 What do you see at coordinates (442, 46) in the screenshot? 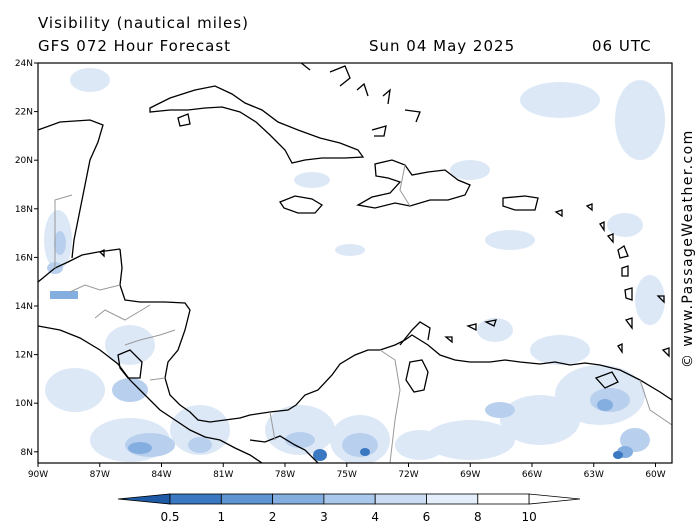
I see `forecast-date: Sun 04 May 2025` at bounding box center [442, 46].